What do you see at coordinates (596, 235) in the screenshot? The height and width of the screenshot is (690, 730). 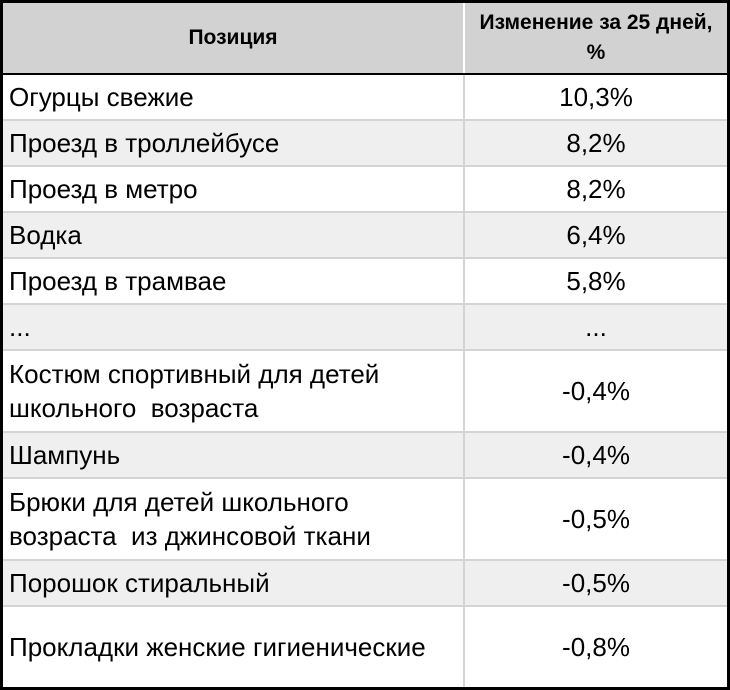 I see `row-value: 6,4%` at bounding box center [596, 235].